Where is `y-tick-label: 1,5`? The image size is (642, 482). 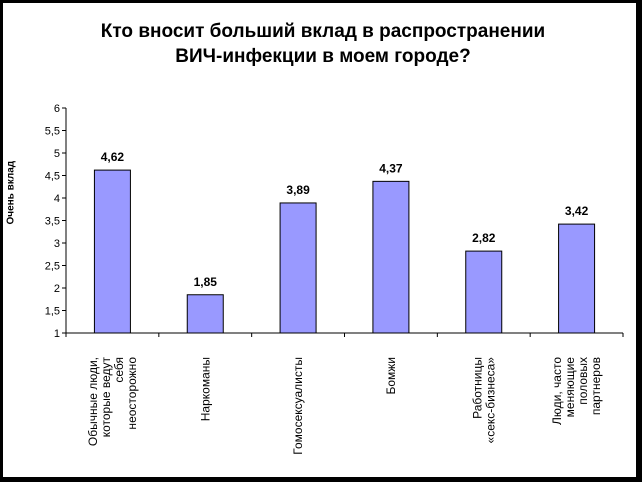
y-tick-label: 1,5 is located at coordinates (52, 312).